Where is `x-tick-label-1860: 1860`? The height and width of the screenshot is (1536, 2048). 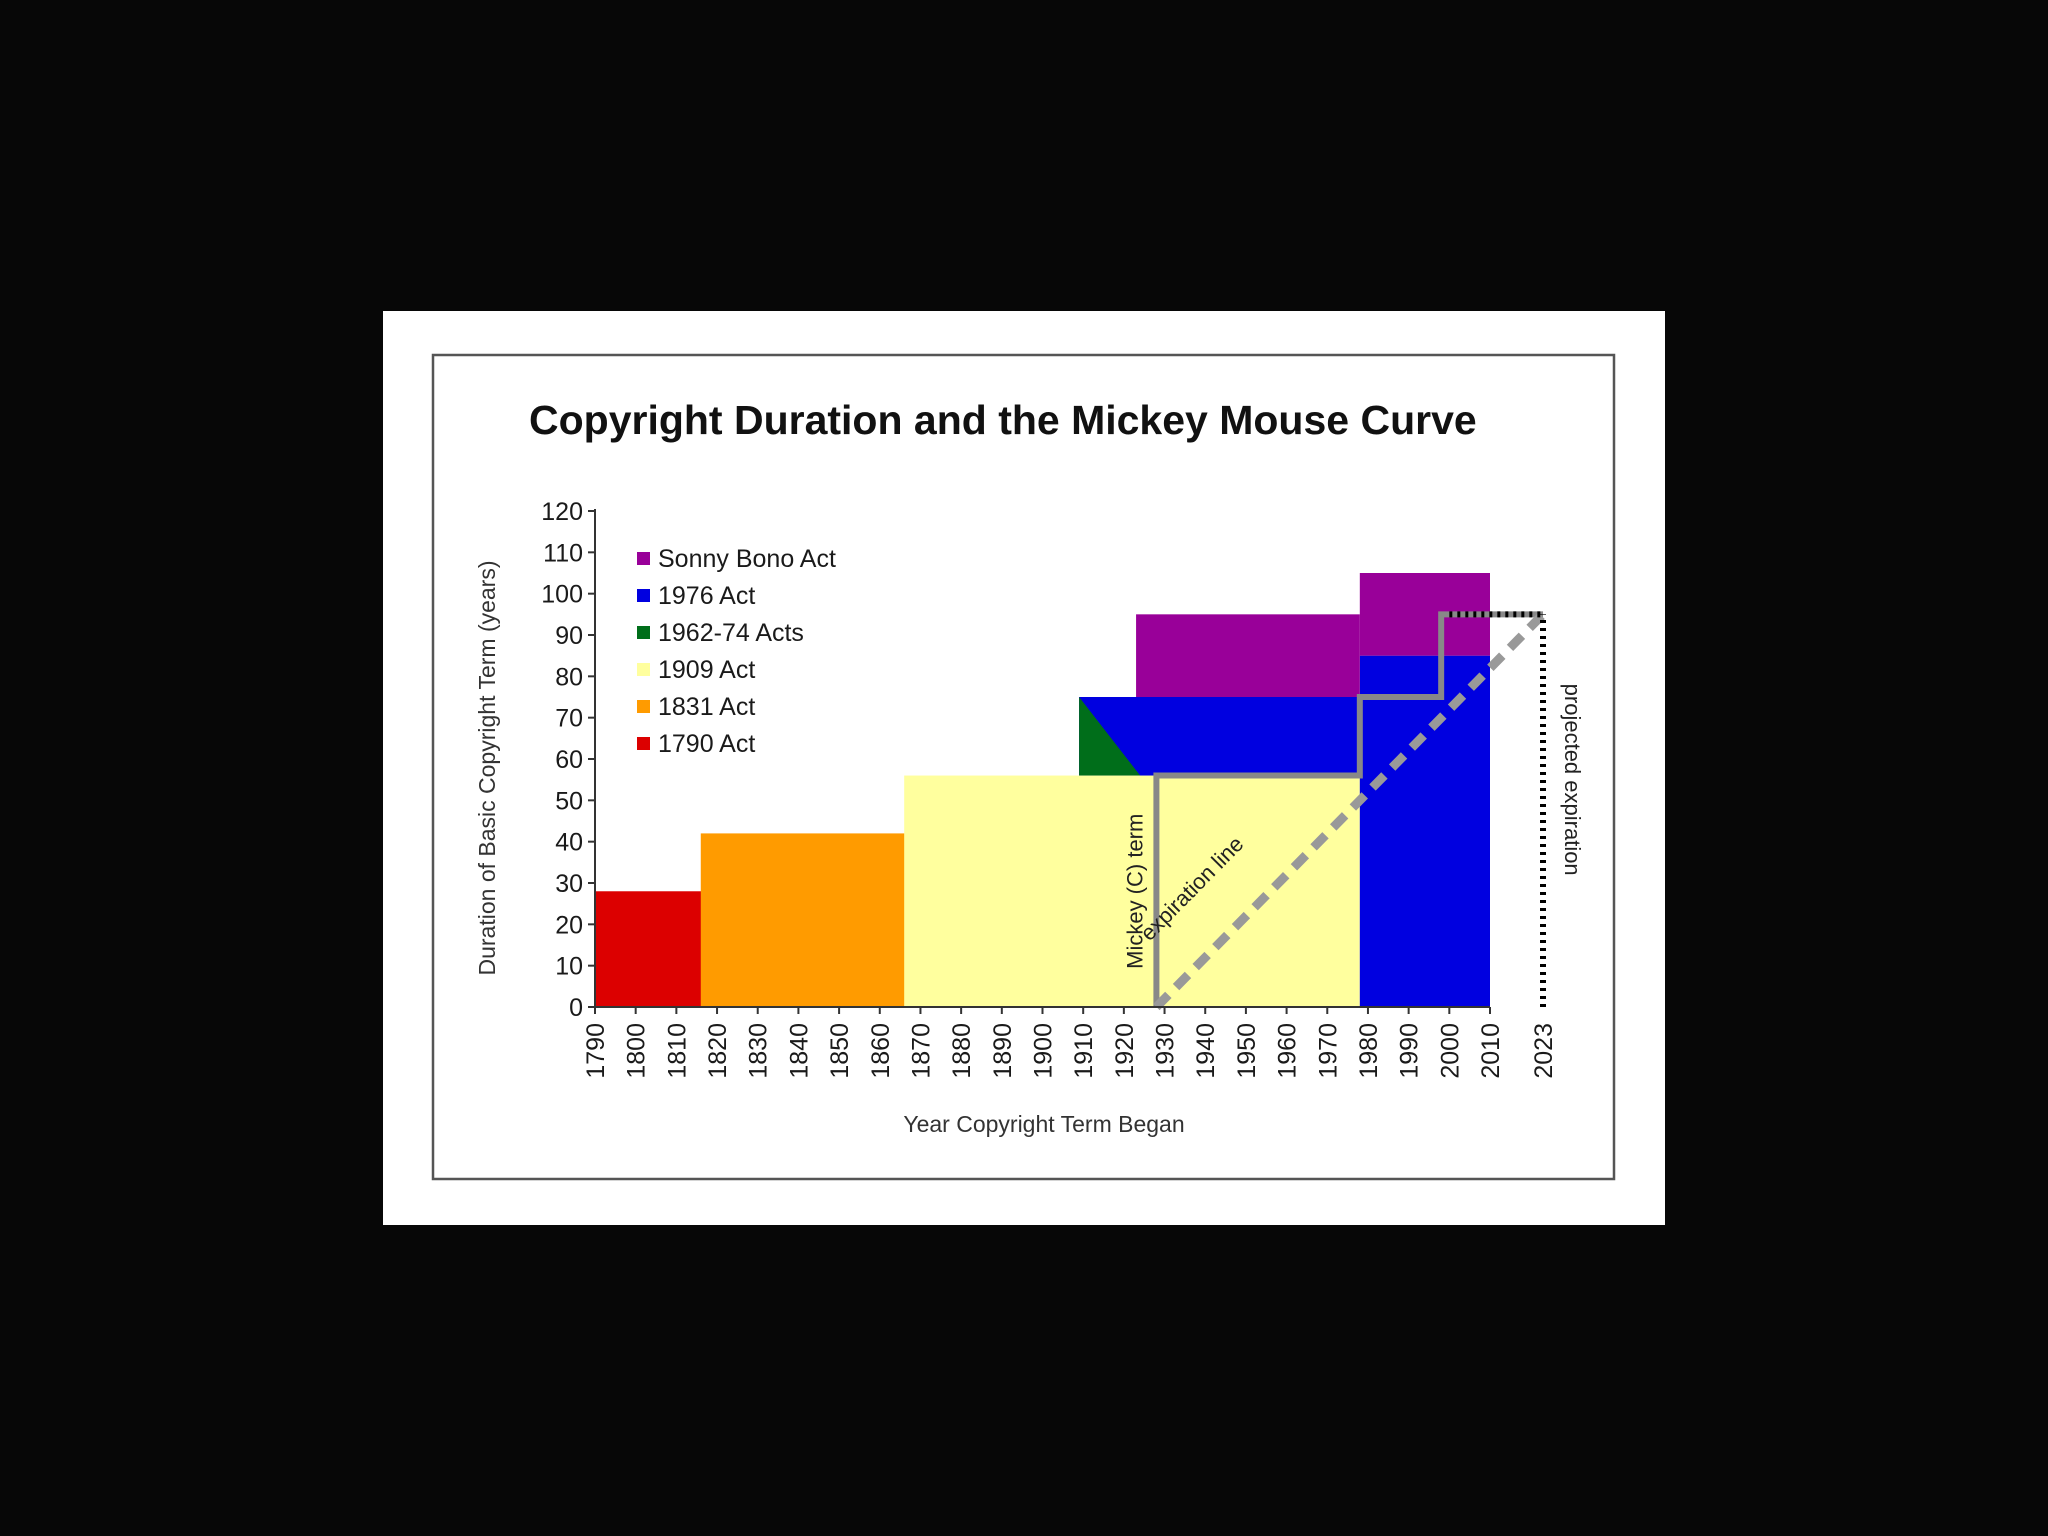
x-tick-label-1860: 1860 is located at coordinates (881, 1051).